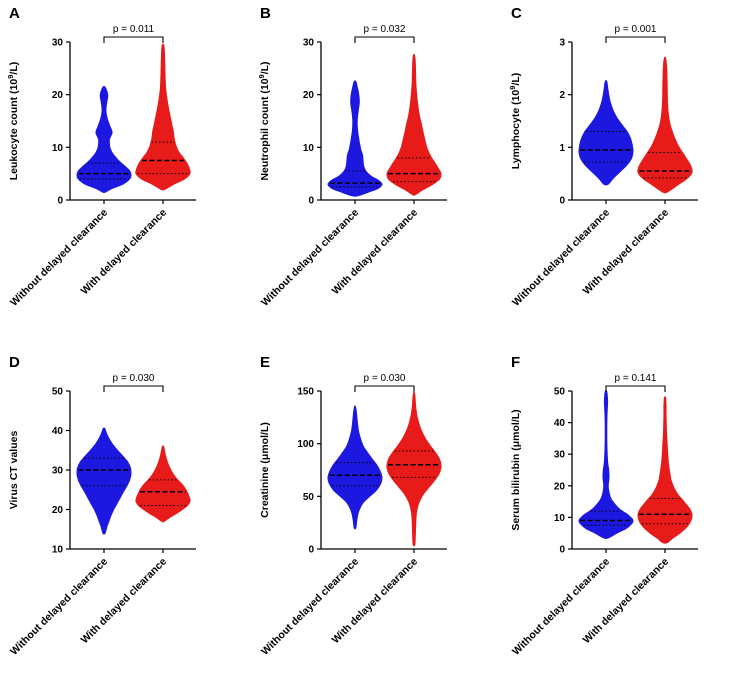 This screenshot has height=698, width=753. I want to click on y-axis-title: Neutrophil count (109/L), so click(264, 120).